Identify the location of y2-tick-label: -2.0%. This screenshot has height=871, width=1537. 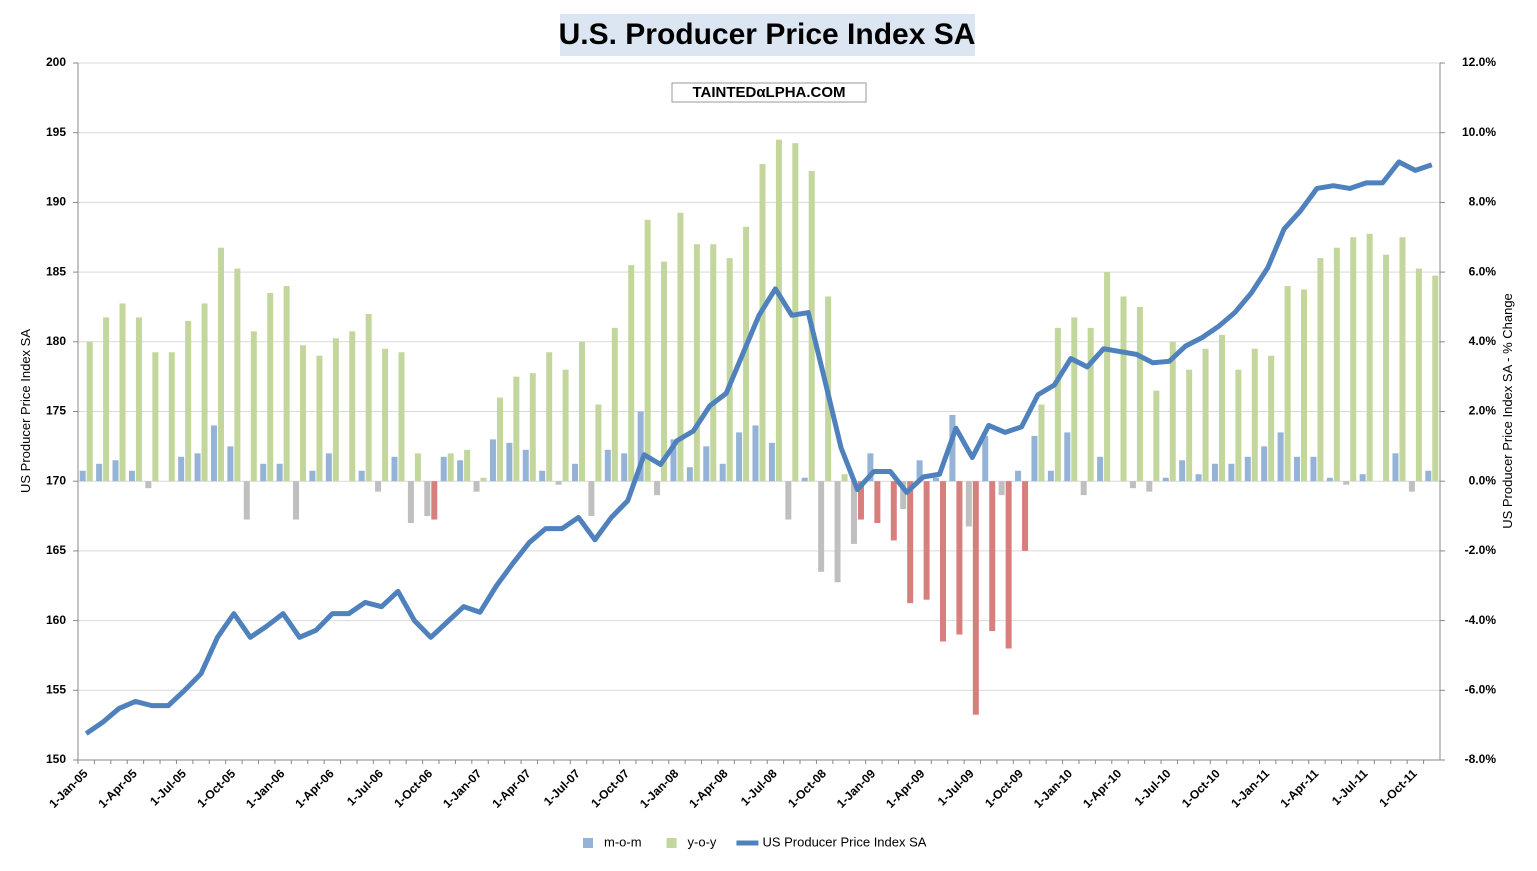
(1481, 550).